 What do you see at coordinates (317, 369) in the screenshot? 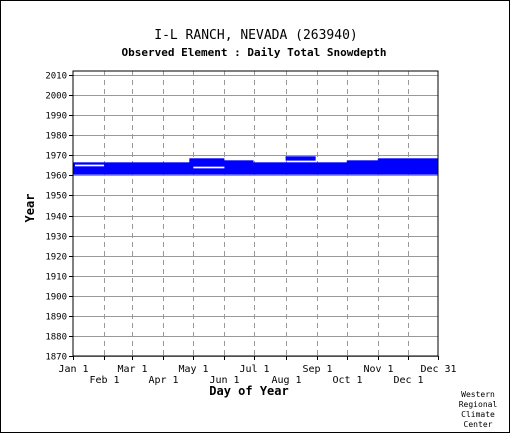
I see `x-tick-label: Sep 1` at bounding box center [317, 369].